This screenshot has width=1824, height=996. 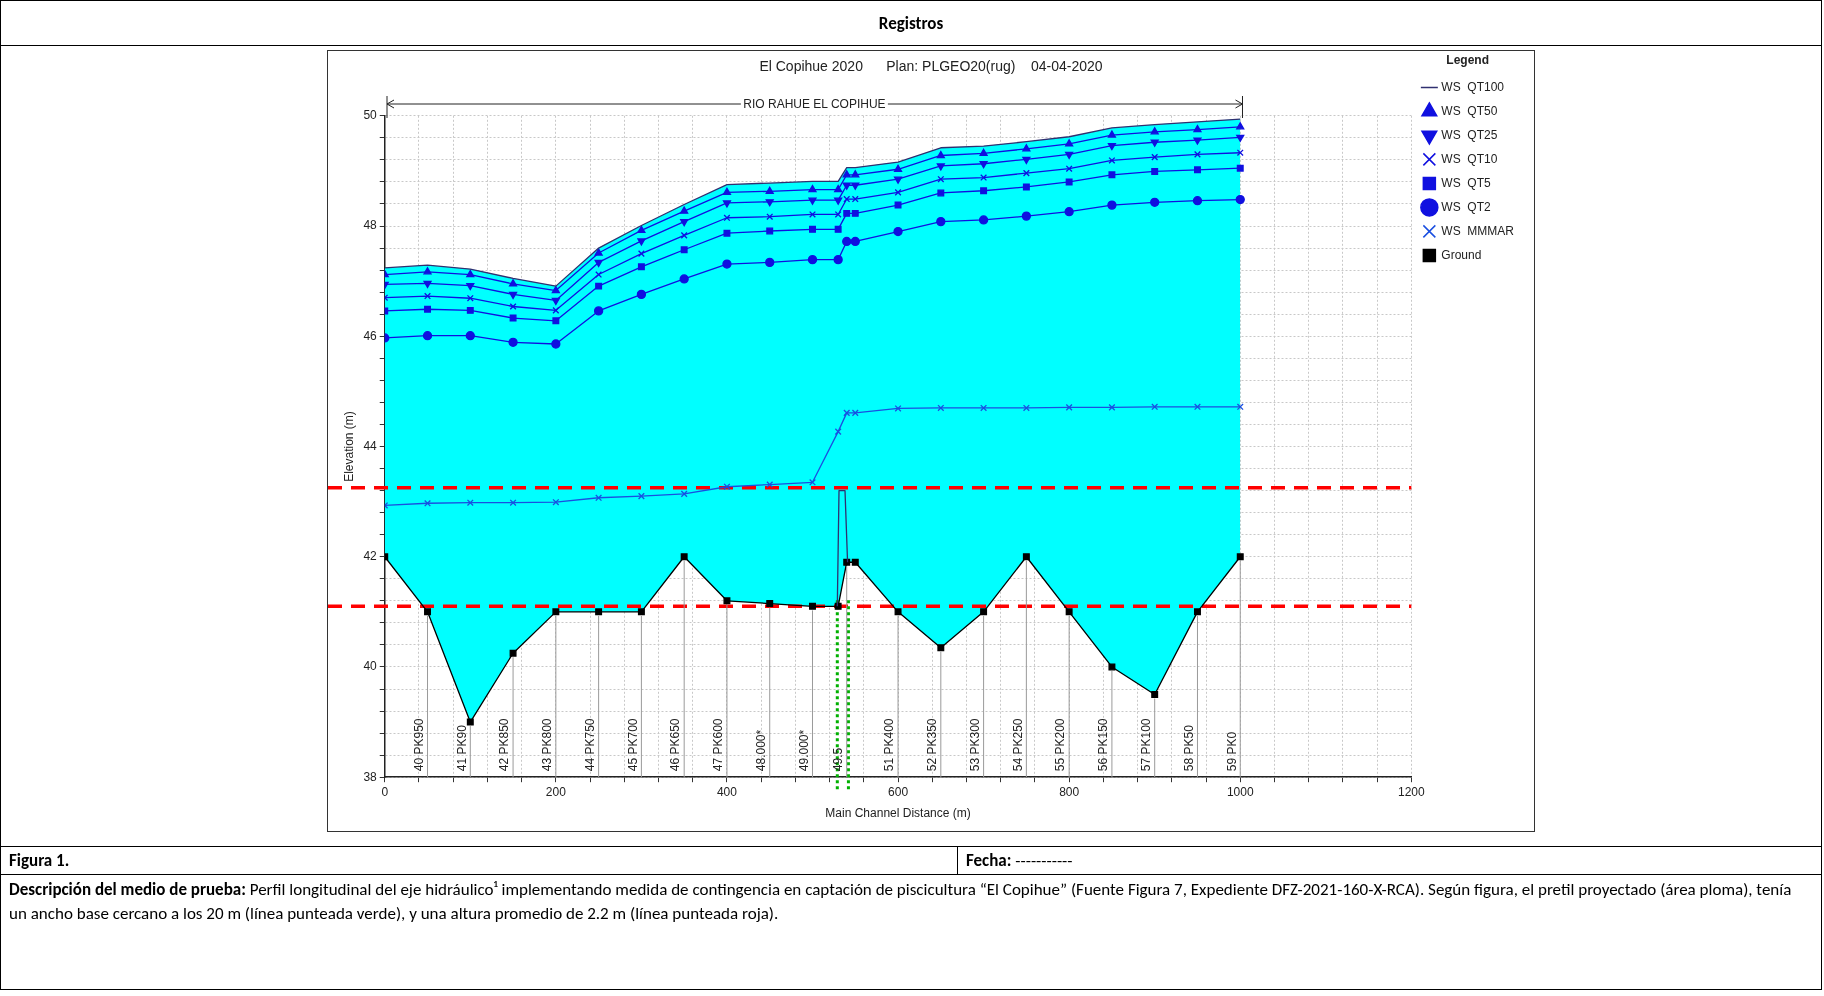 What do you see at coordinates (589, 745) in the screenshot?
I see `annotation: 44 PK750` at bounding box center [589, 745].